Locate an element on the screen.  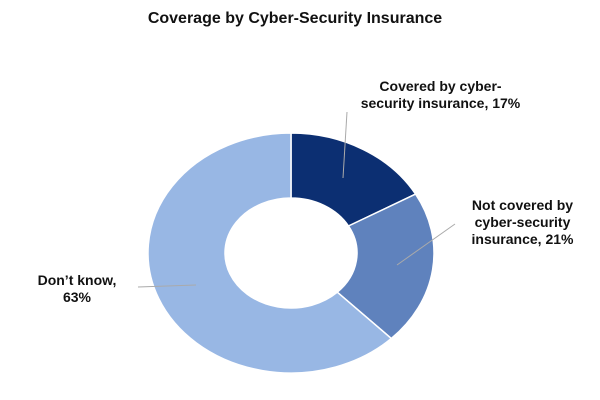
label-category: Don’t know, is located at coordinates (77, 280).